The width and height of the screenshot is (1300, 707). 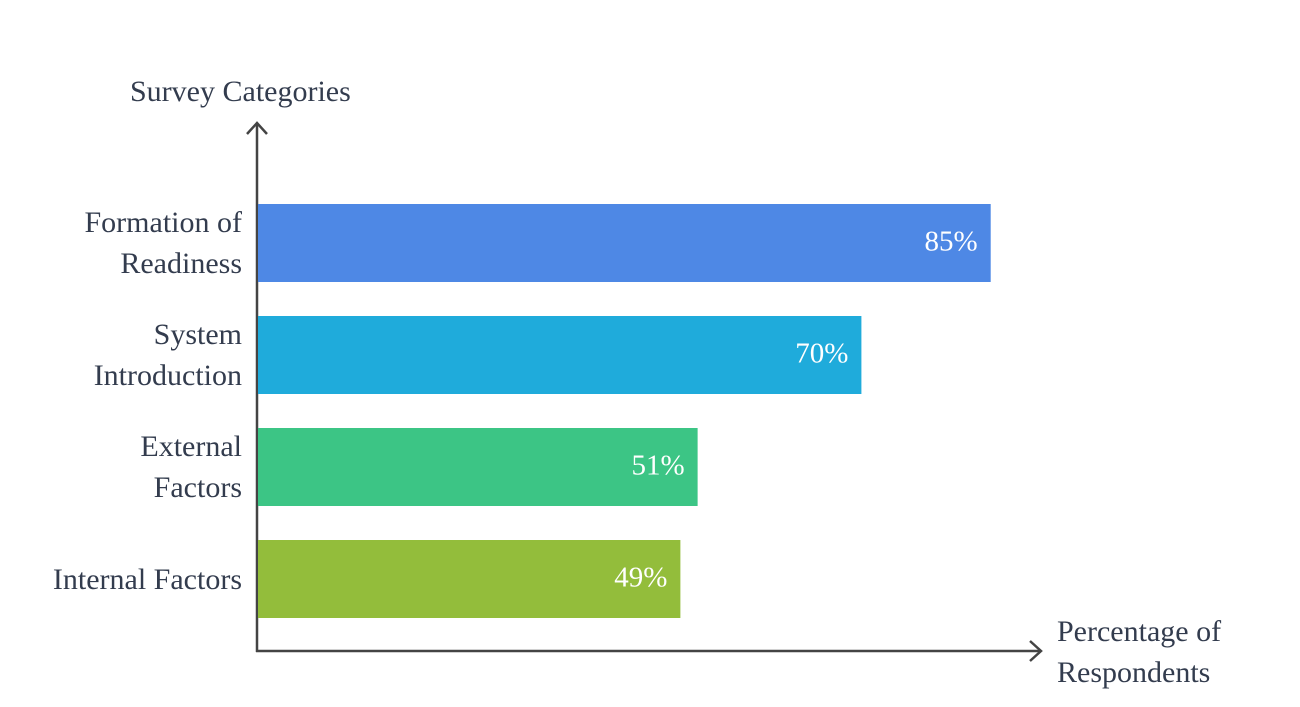 I want to click on category-label: System Introduction, so click(x=167, y=355).